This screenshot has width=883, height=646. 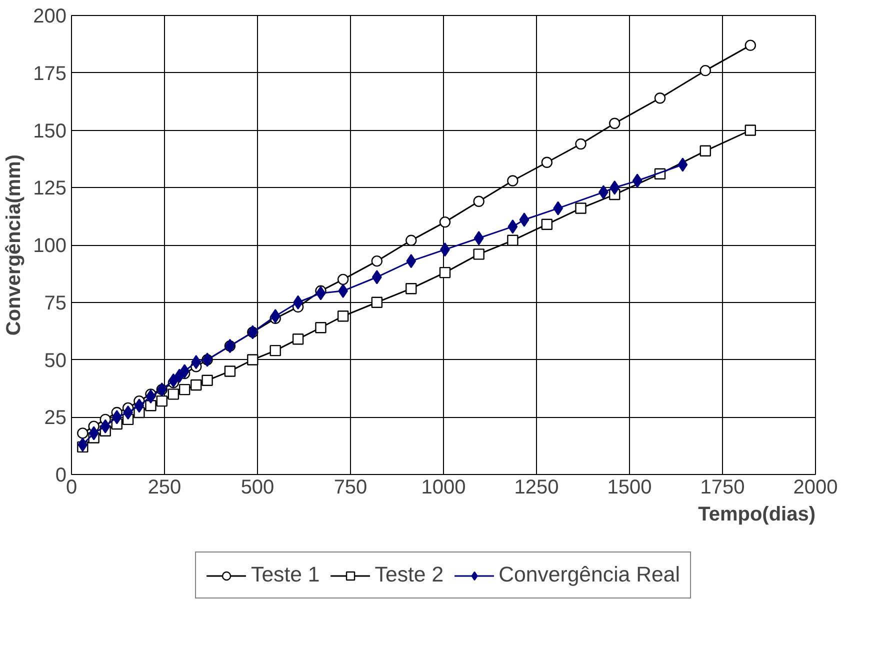 I want to click on x-tick-label: 1000, so click(x=443, y=487).